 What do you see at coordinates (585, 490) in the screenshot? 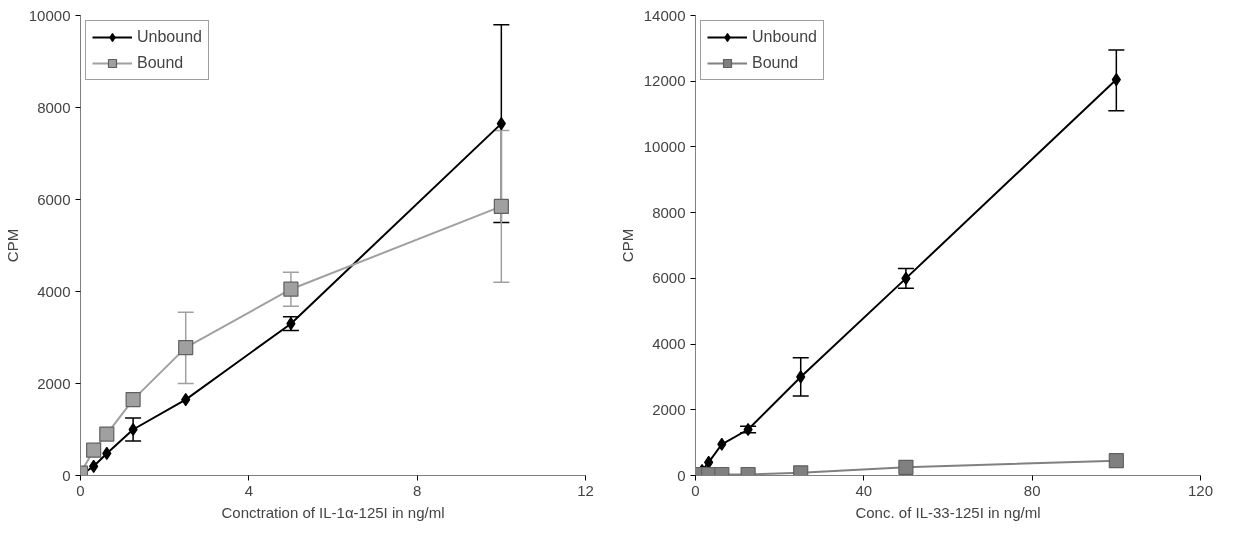
I see `x-tick-label: 12` at bounding box center [585, 490].